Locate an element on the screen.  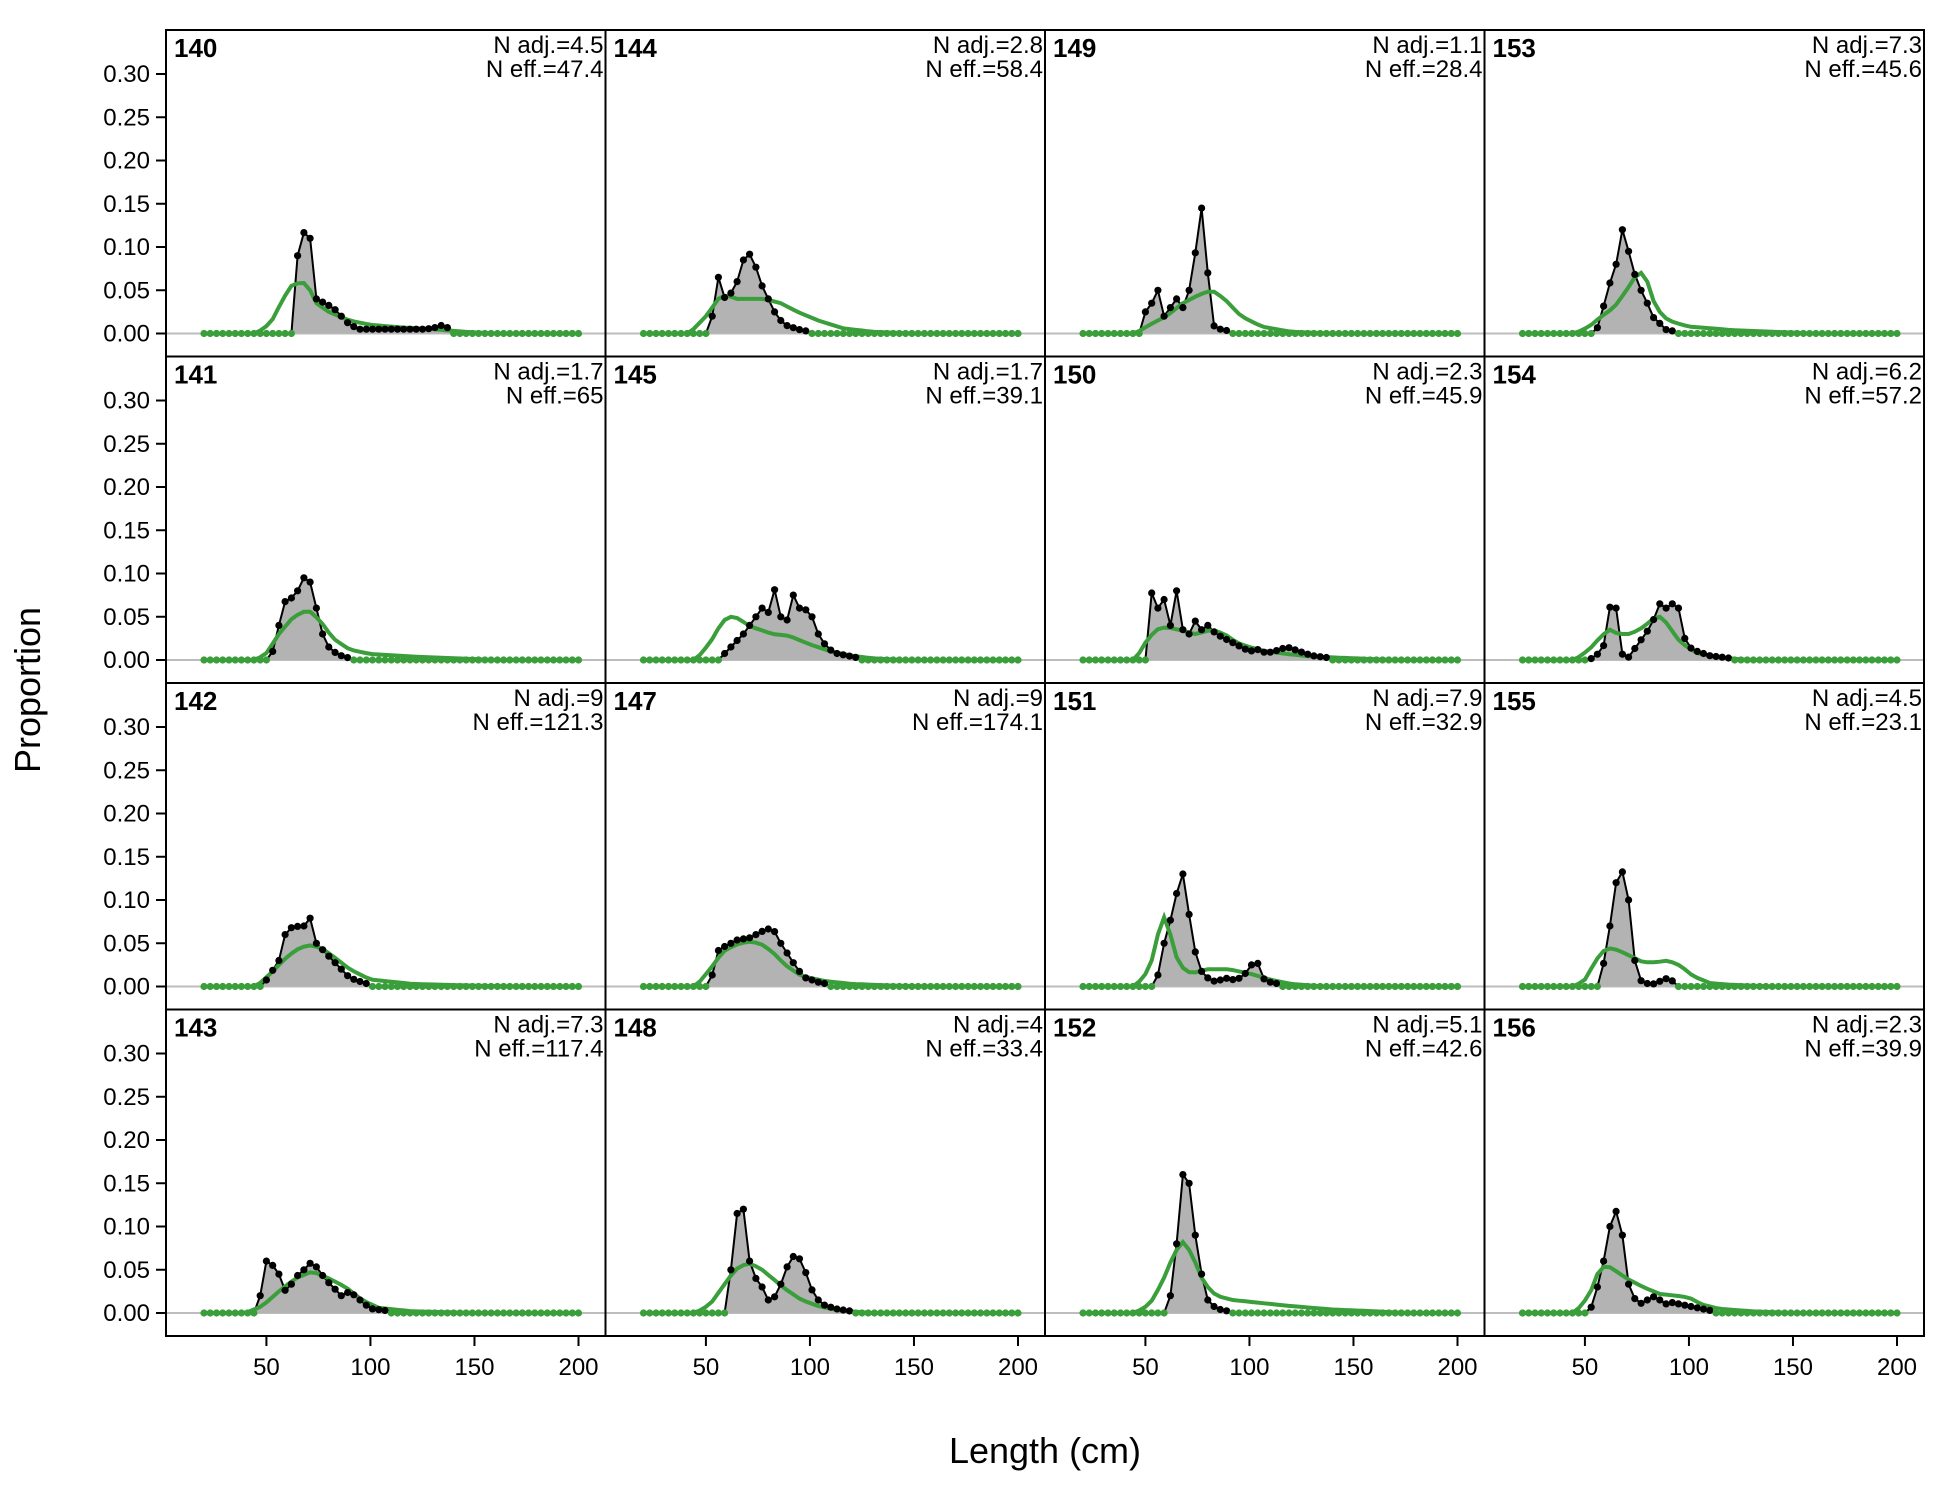
panel-152: 152 N adj.=5.1N eff.=42.6 is located at coordinates (1265, 1172).